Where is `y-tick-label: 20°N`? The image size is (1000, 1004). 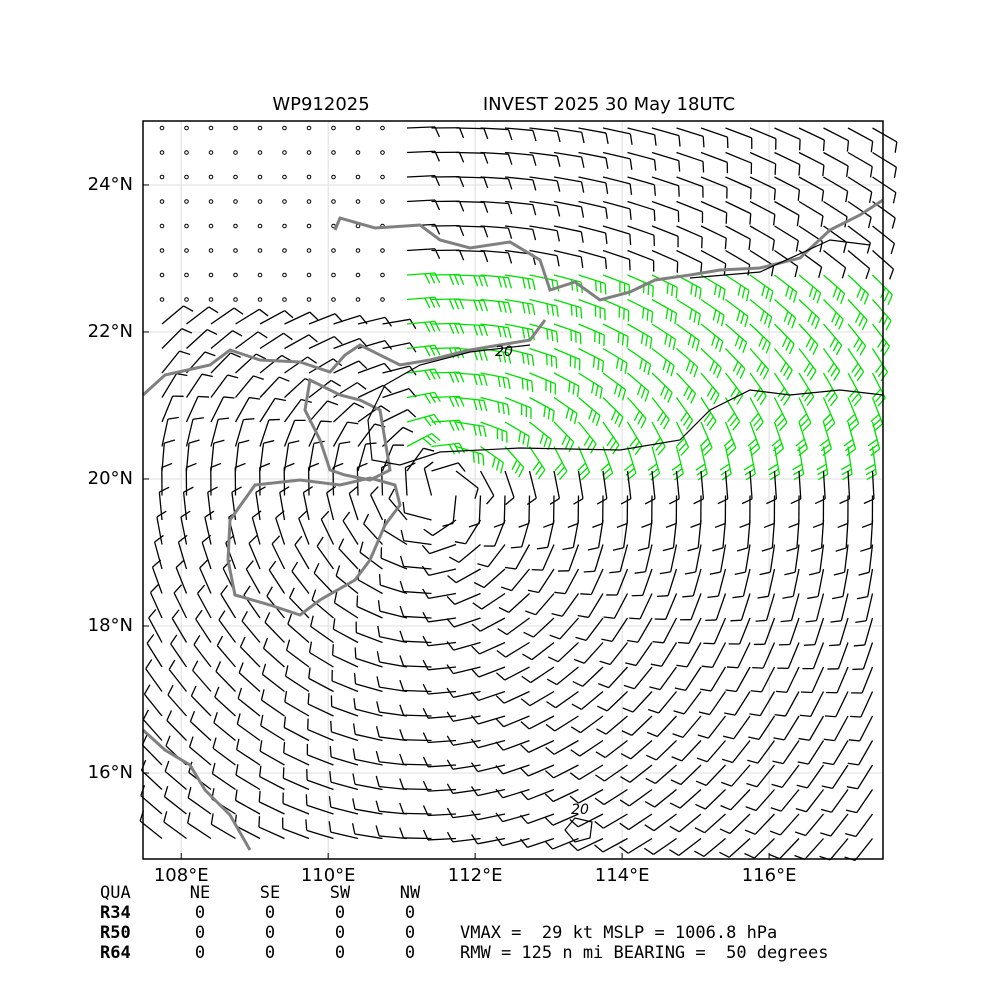
y-tick-label: 20°N is located at coordinates (110, 478).